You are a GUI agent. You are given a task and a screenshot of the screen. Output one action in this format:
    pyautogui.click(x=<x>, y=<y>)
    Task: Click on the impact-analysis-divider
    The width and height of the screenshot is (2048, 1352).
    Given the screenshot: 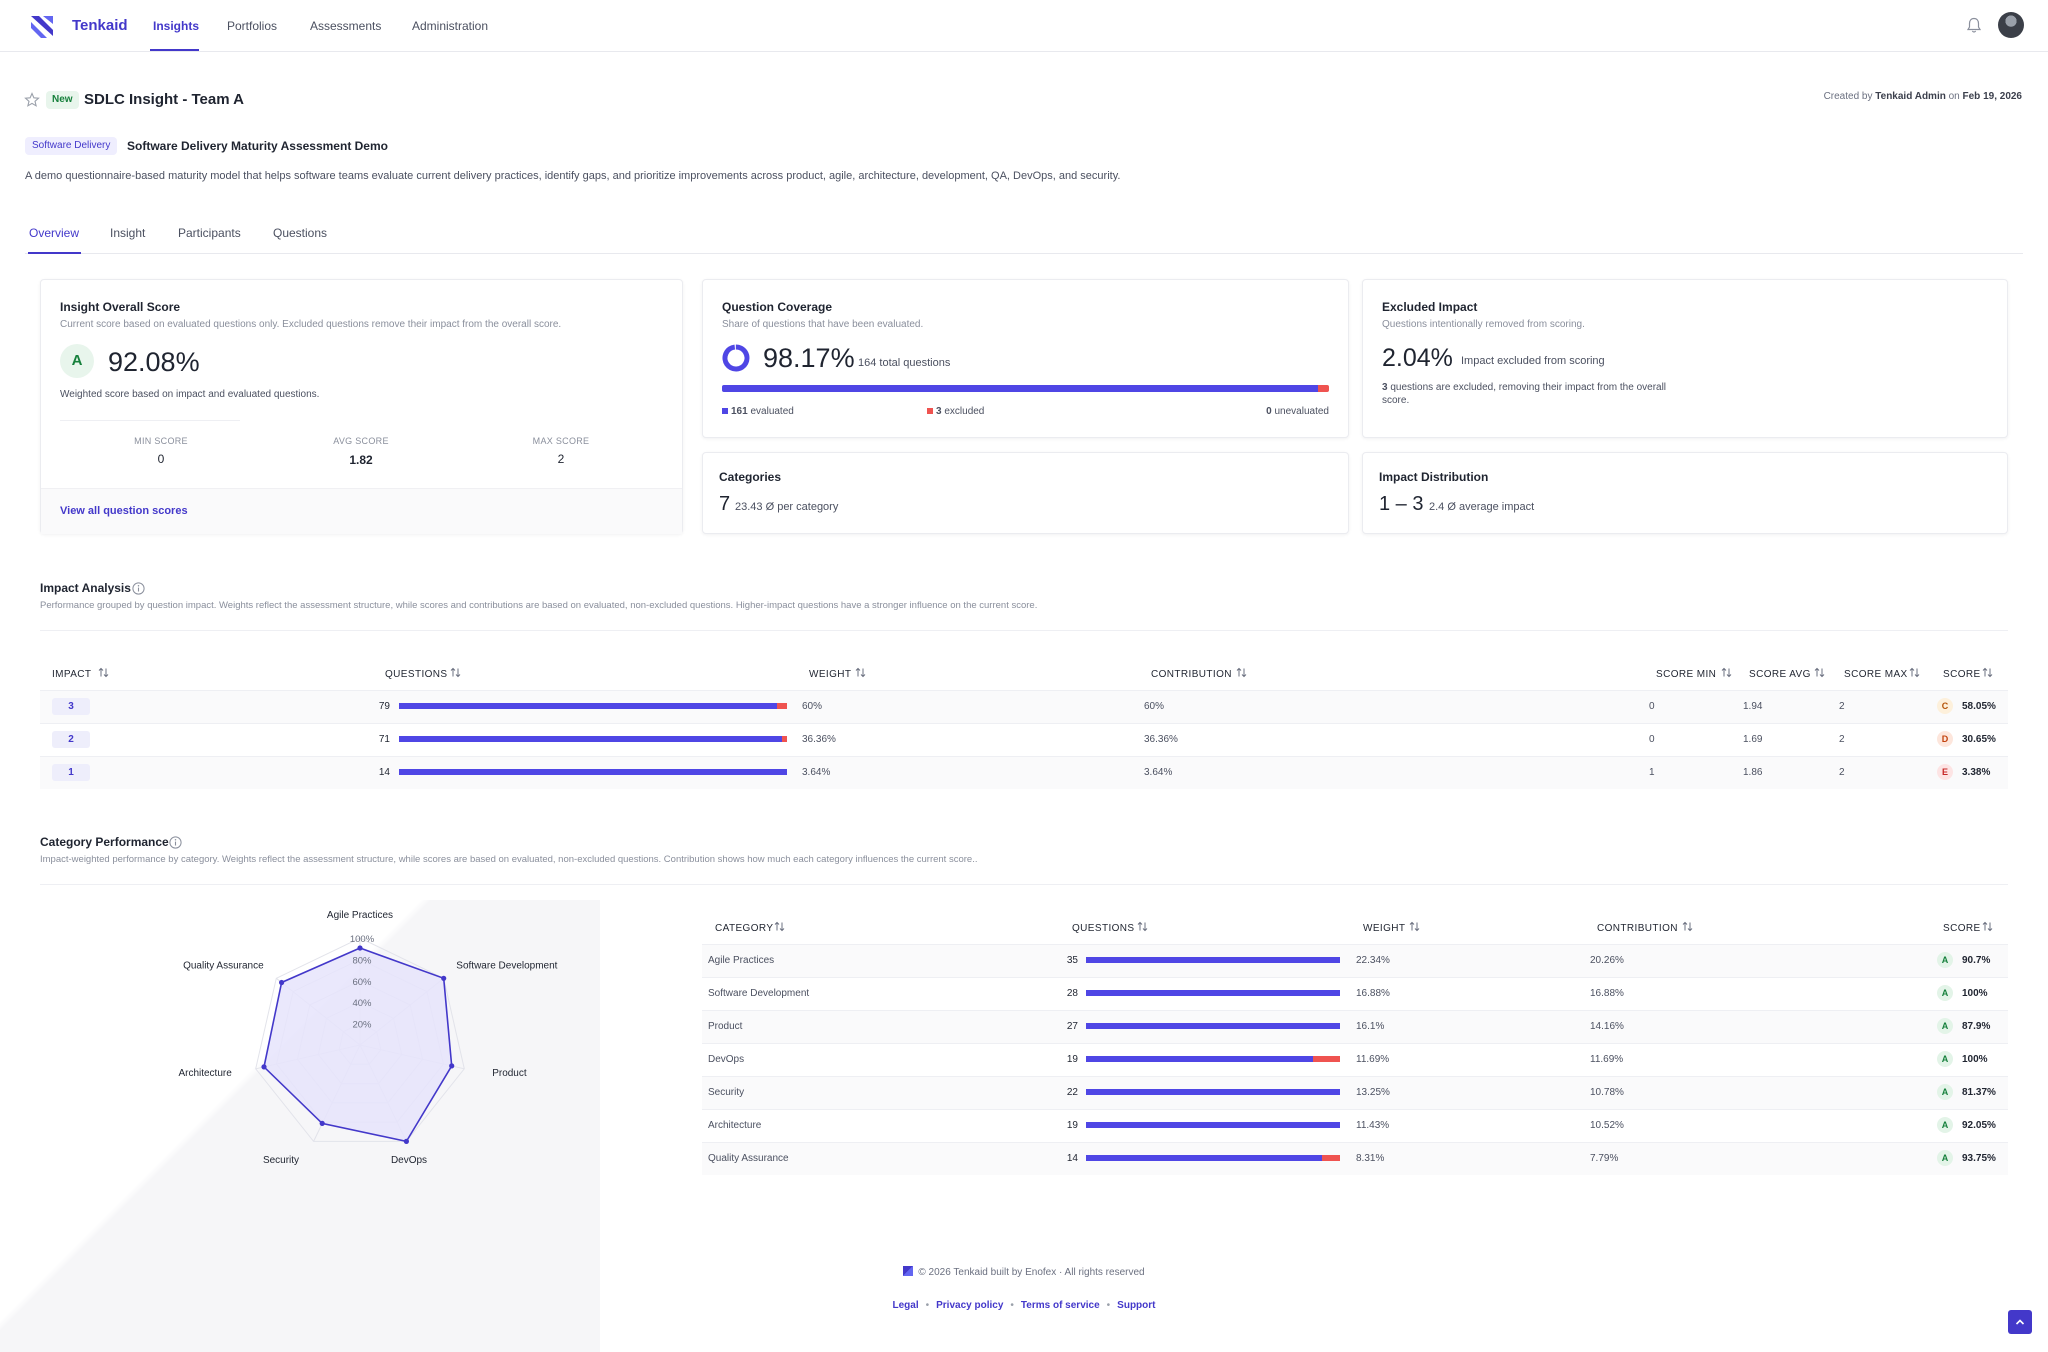 What is the action you would take?
    pyautogui.click(x=1024, y=630)
    